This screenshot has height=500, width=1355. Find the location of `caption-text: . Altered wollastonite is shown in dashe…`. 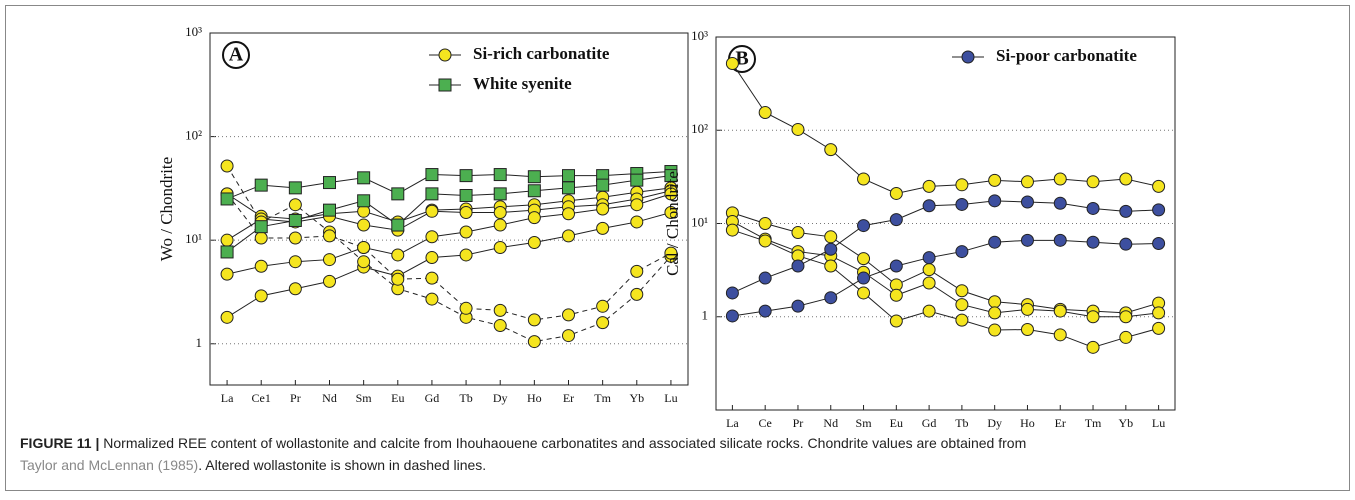

caption-text: . Altered wollastonite is shown in dashe… is located at coordinates (342, 465).